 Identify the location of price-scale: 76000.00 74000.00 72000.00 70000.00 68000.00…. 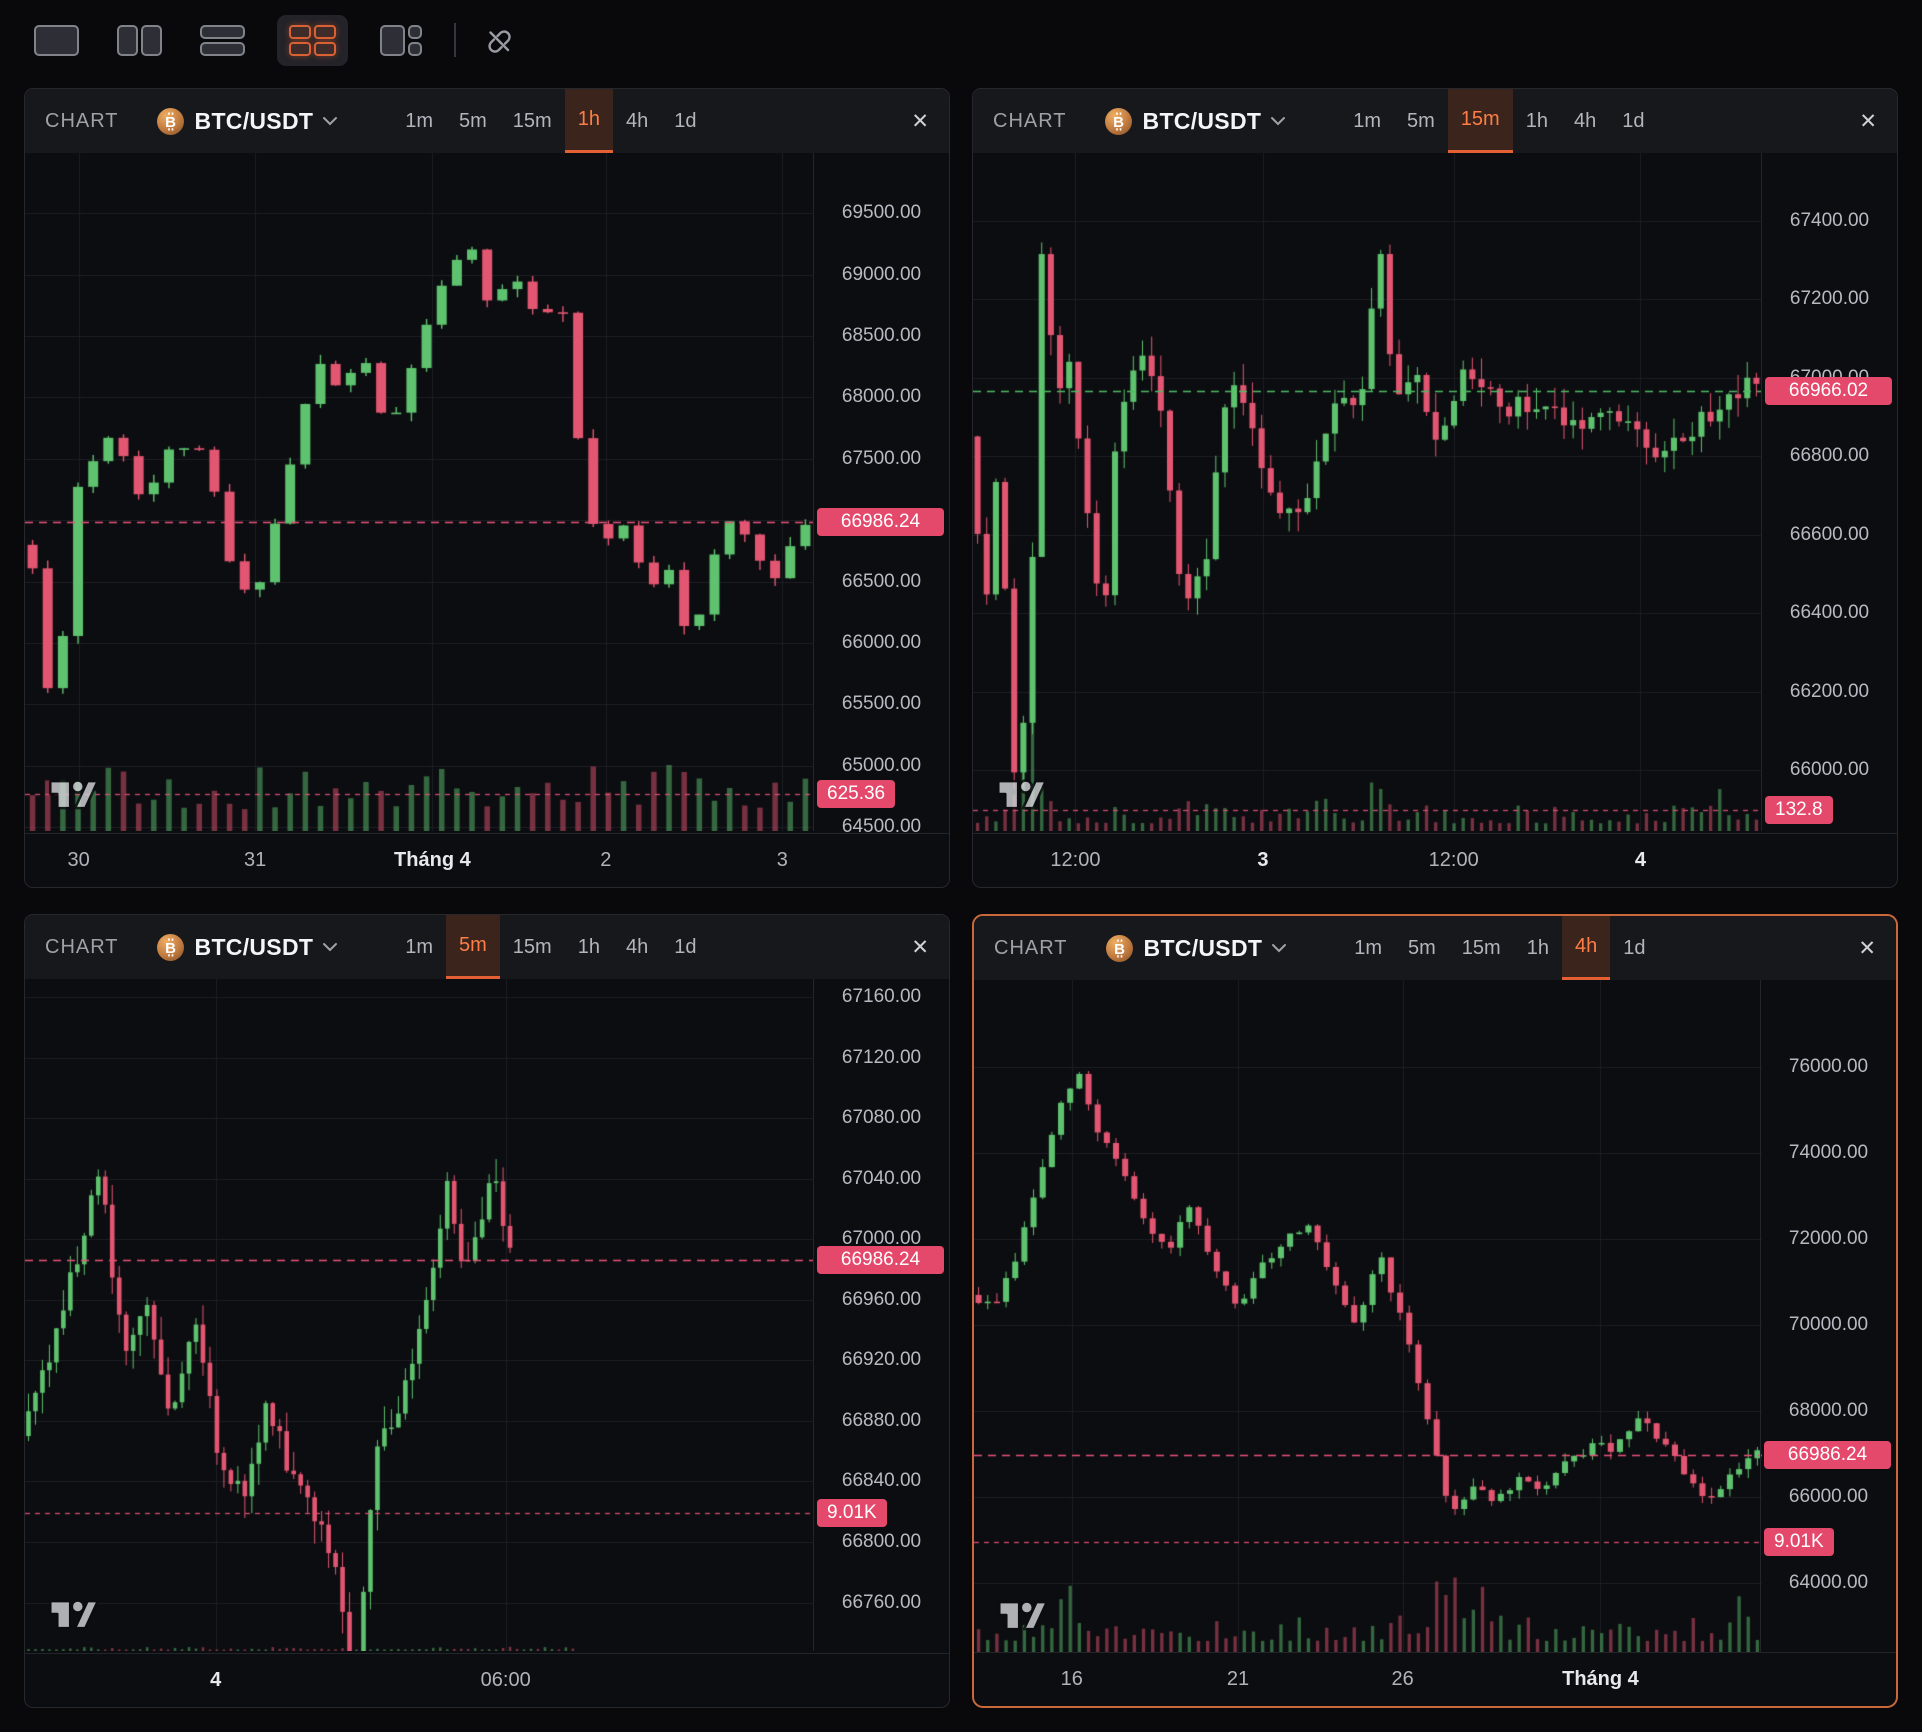
(1828, 1316).